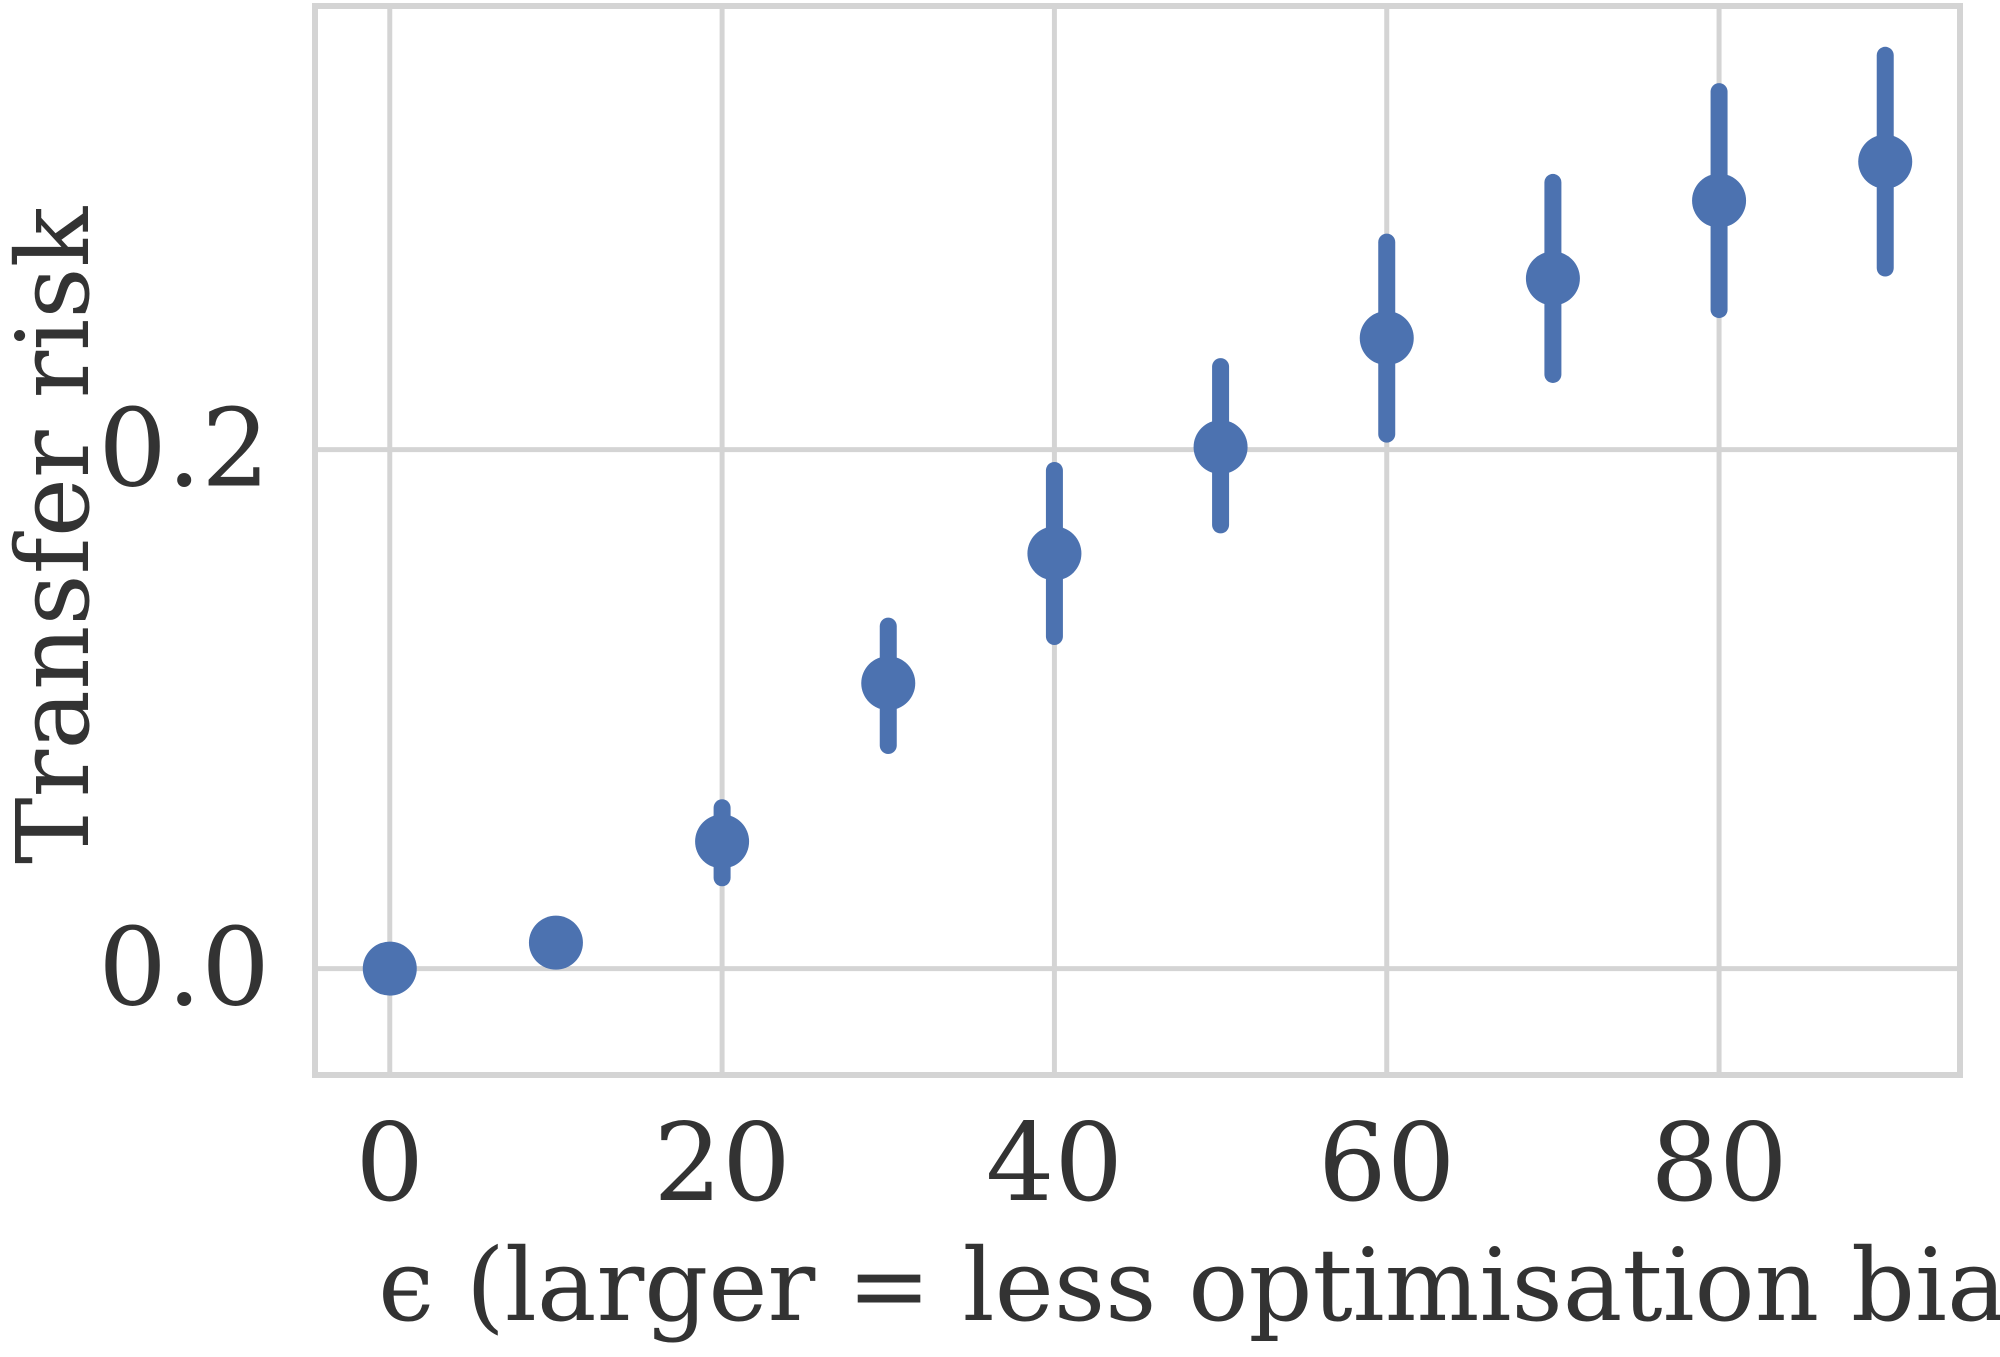 This screenshot has width=2000, height=1357. What do you see at coordinates (1189, 1285) in the screenshot?
I see `x-axis-label: ϵ (larger = less optimisation bias)` at bounding box center [1189, 1285].